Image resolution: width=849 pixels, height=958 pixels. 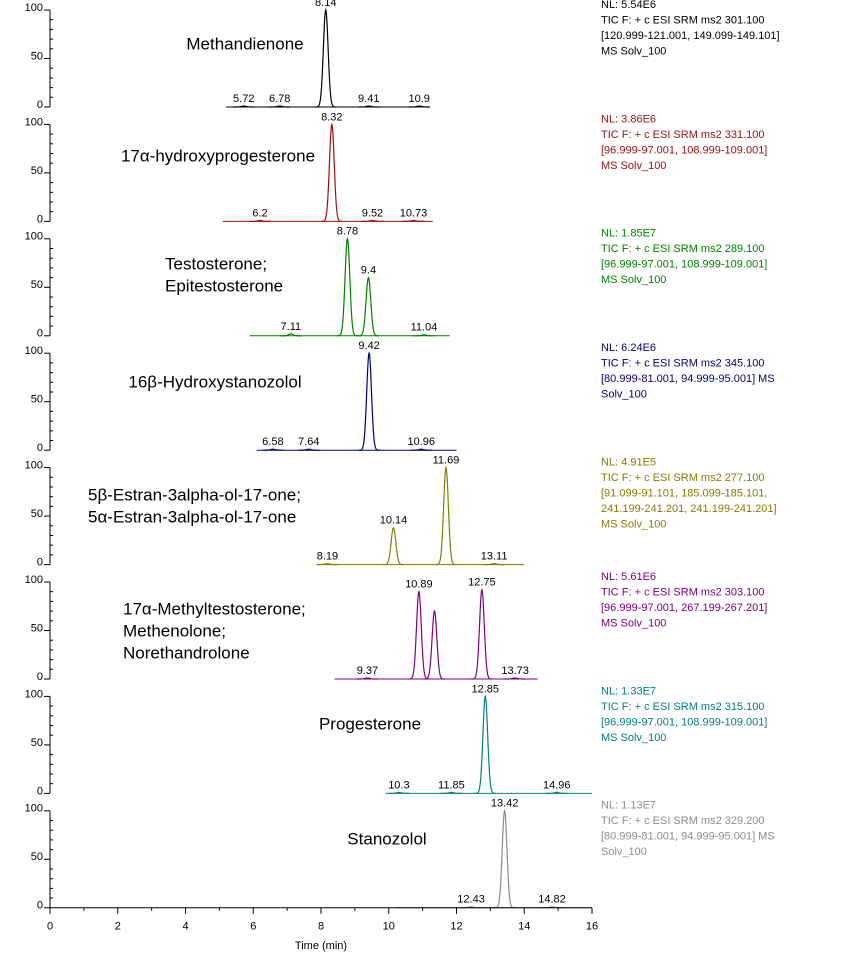 What do you see at coordinates (224, 285) in the screenshot?
I see `compound-name: Epitestosterone` at bounding box center [224, 285].